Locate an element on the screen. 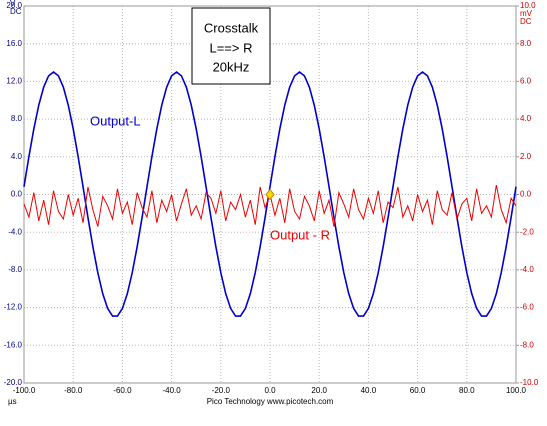 The image size is (547, 426). y-unit: V is located at coordinates (13, 4).